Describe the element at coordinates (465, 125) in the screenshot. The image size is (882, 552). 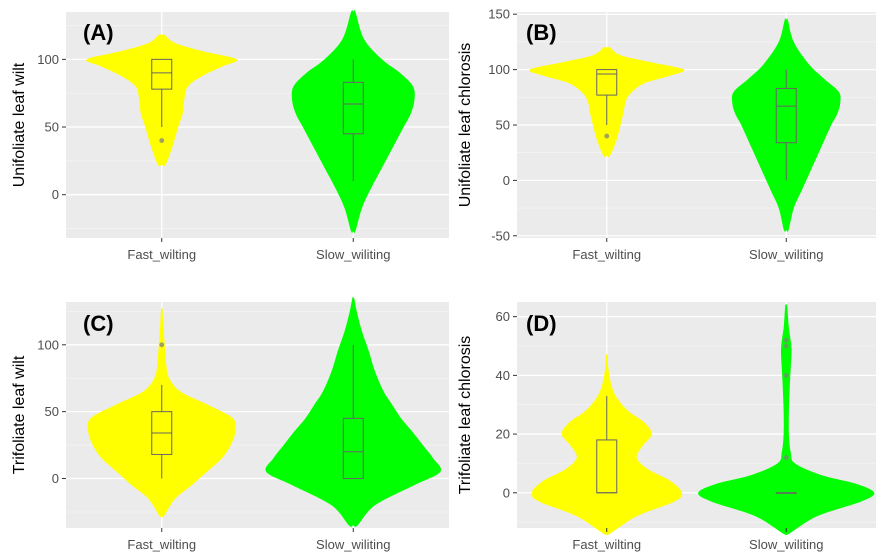
I see `y-axis-title: Unifoliate leaf chlorosis` at that location.